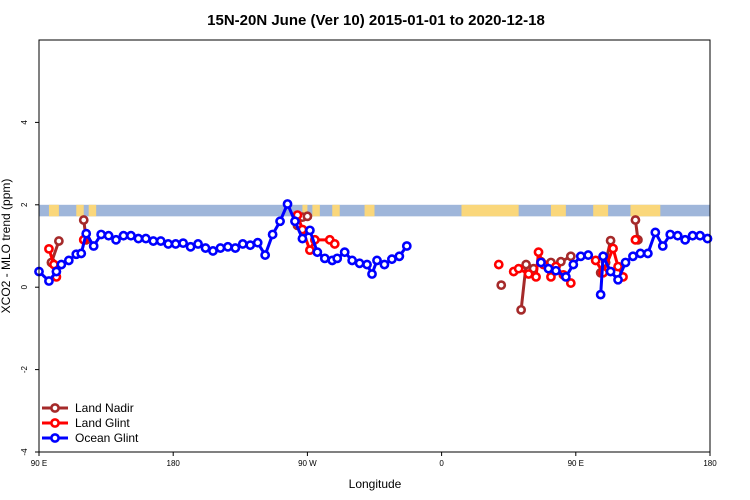 This screenshot has height=500, width=750. Describe the element at coordinates (24, 369) in the screenshot. I see `y-tick-label: -2` at that location.